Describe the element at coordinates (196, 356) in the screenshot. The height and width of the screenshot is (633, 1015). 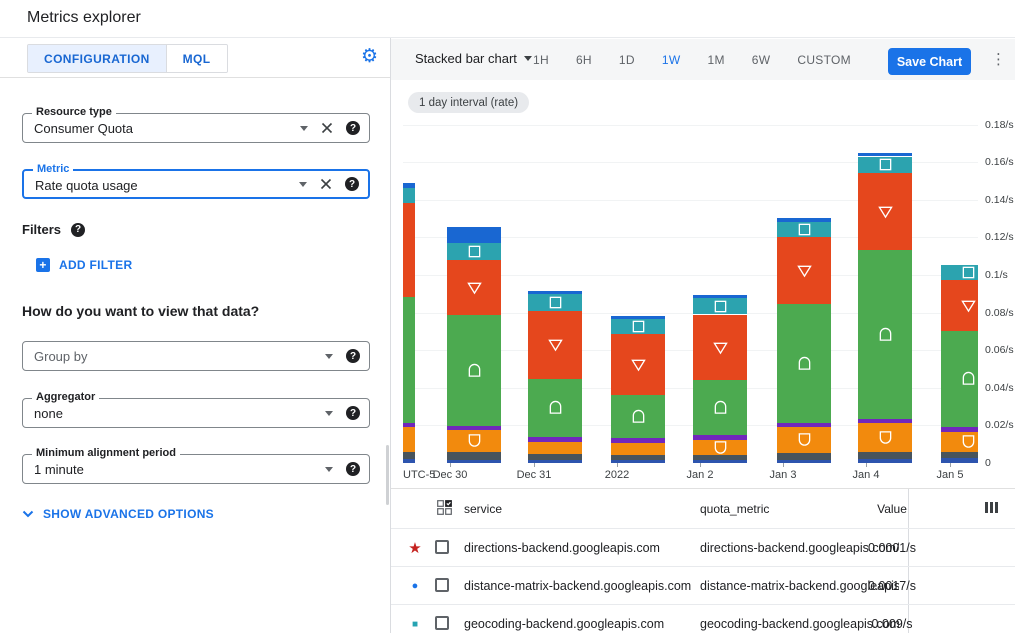
I see `group-by-field: Group by ?` at that location.